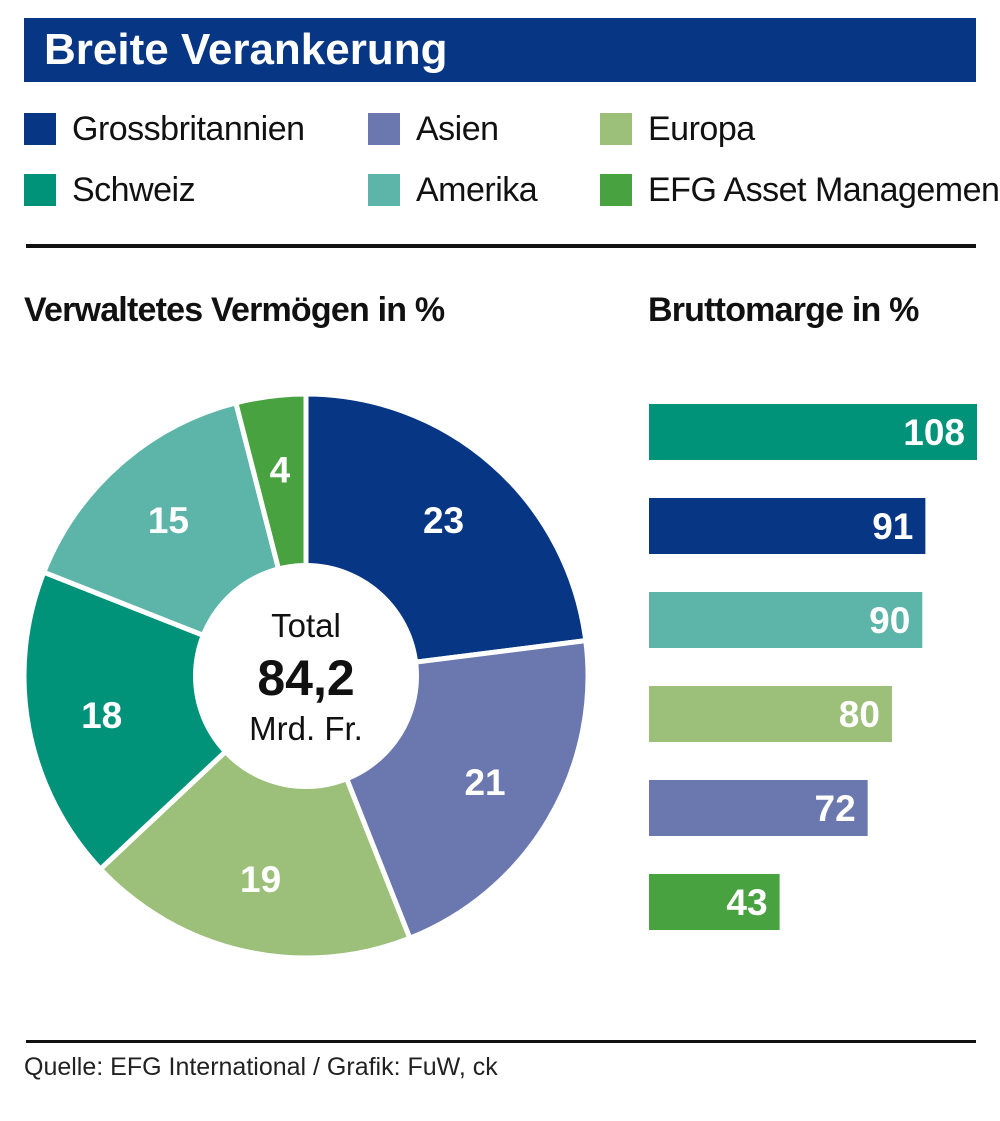 The width and height of the screenshot is (1000, 1121). Describe the element at coordinates (859, 714) in the screenshot. I see `bar-label-4: 80` at that location.